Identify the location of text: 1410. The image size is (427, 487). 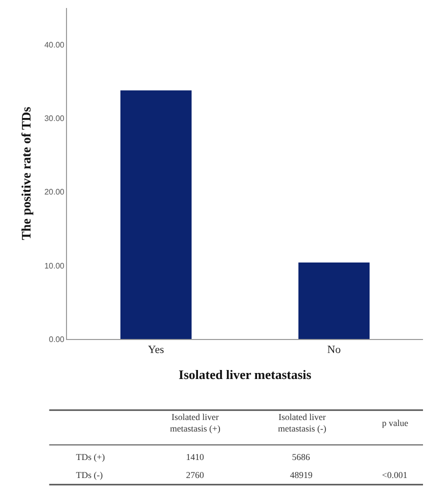
(195, 457).